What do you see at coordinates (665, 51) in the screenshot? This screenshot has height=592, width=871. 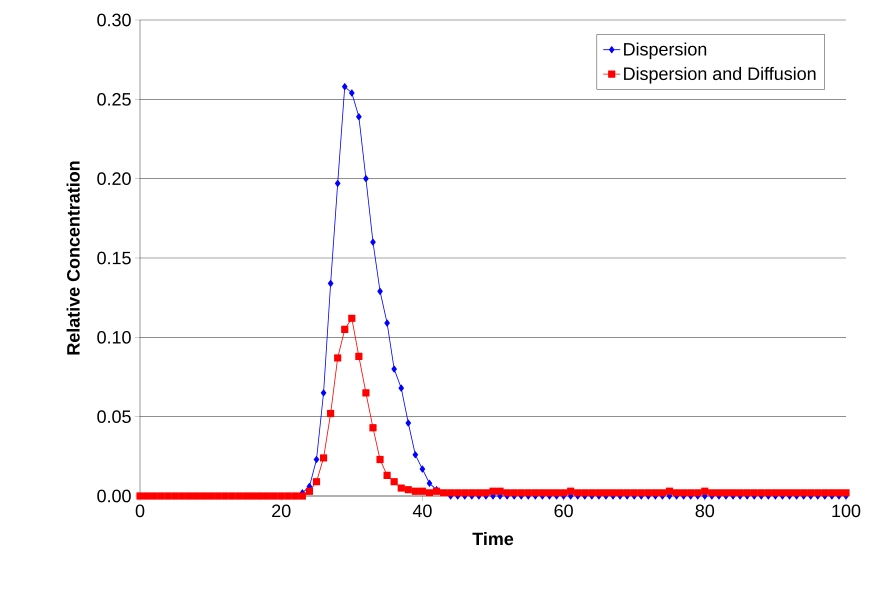 I see `legend-label: Dispersion` at bounding box center [665, 51].